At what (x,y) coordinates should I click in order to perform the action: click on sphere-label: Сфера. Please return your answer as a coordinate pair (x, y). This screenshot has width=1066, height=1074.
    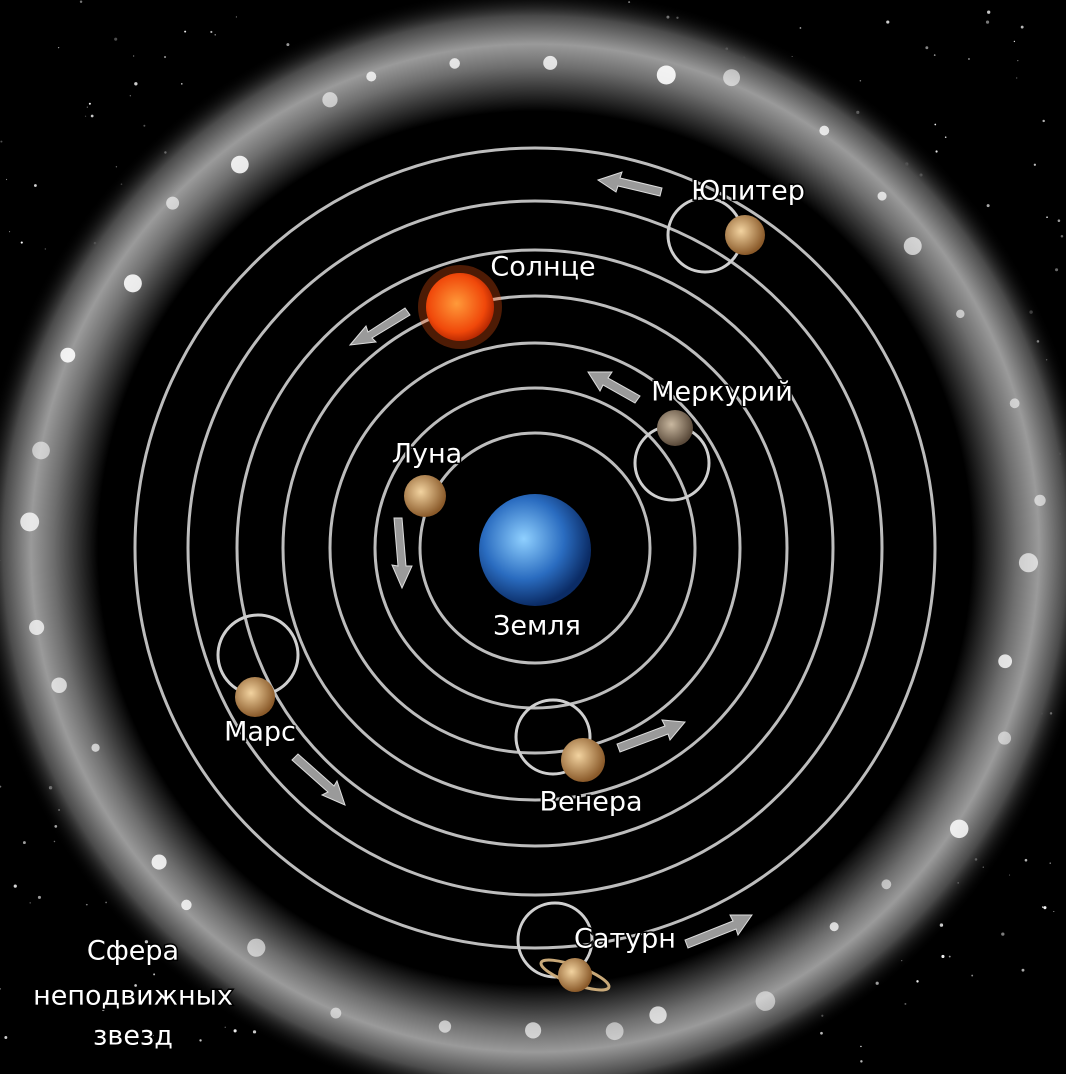
    Looking at the image, I should click on (133, 951).